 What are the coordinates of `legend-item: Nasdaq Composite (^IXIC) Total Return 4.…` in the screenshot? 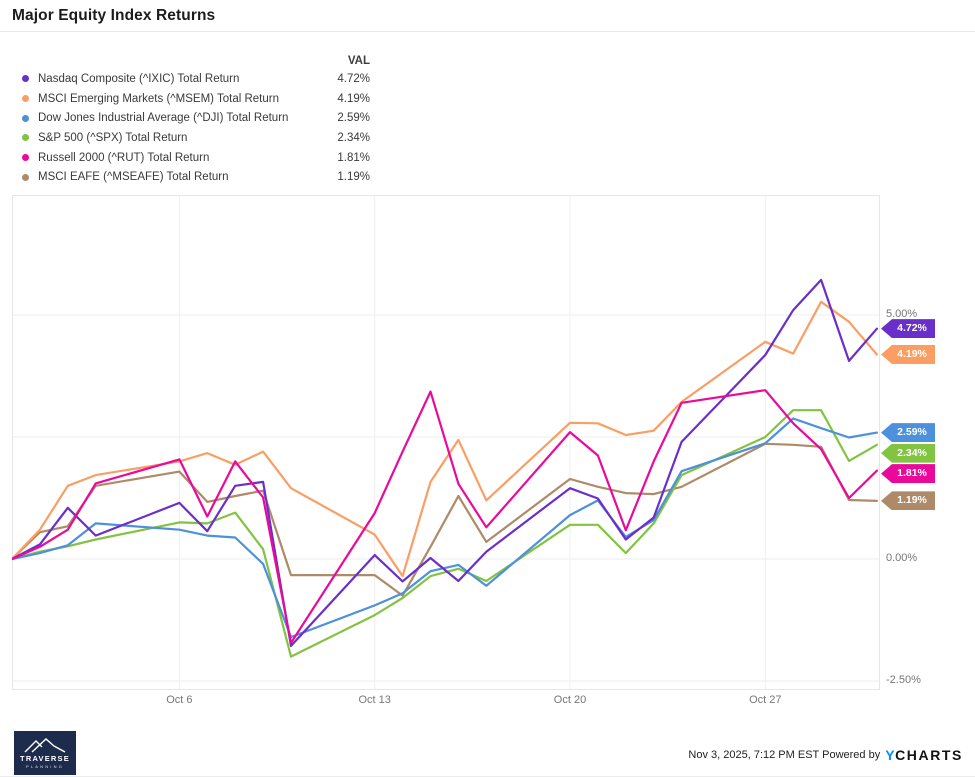 It's located at (196, 79).